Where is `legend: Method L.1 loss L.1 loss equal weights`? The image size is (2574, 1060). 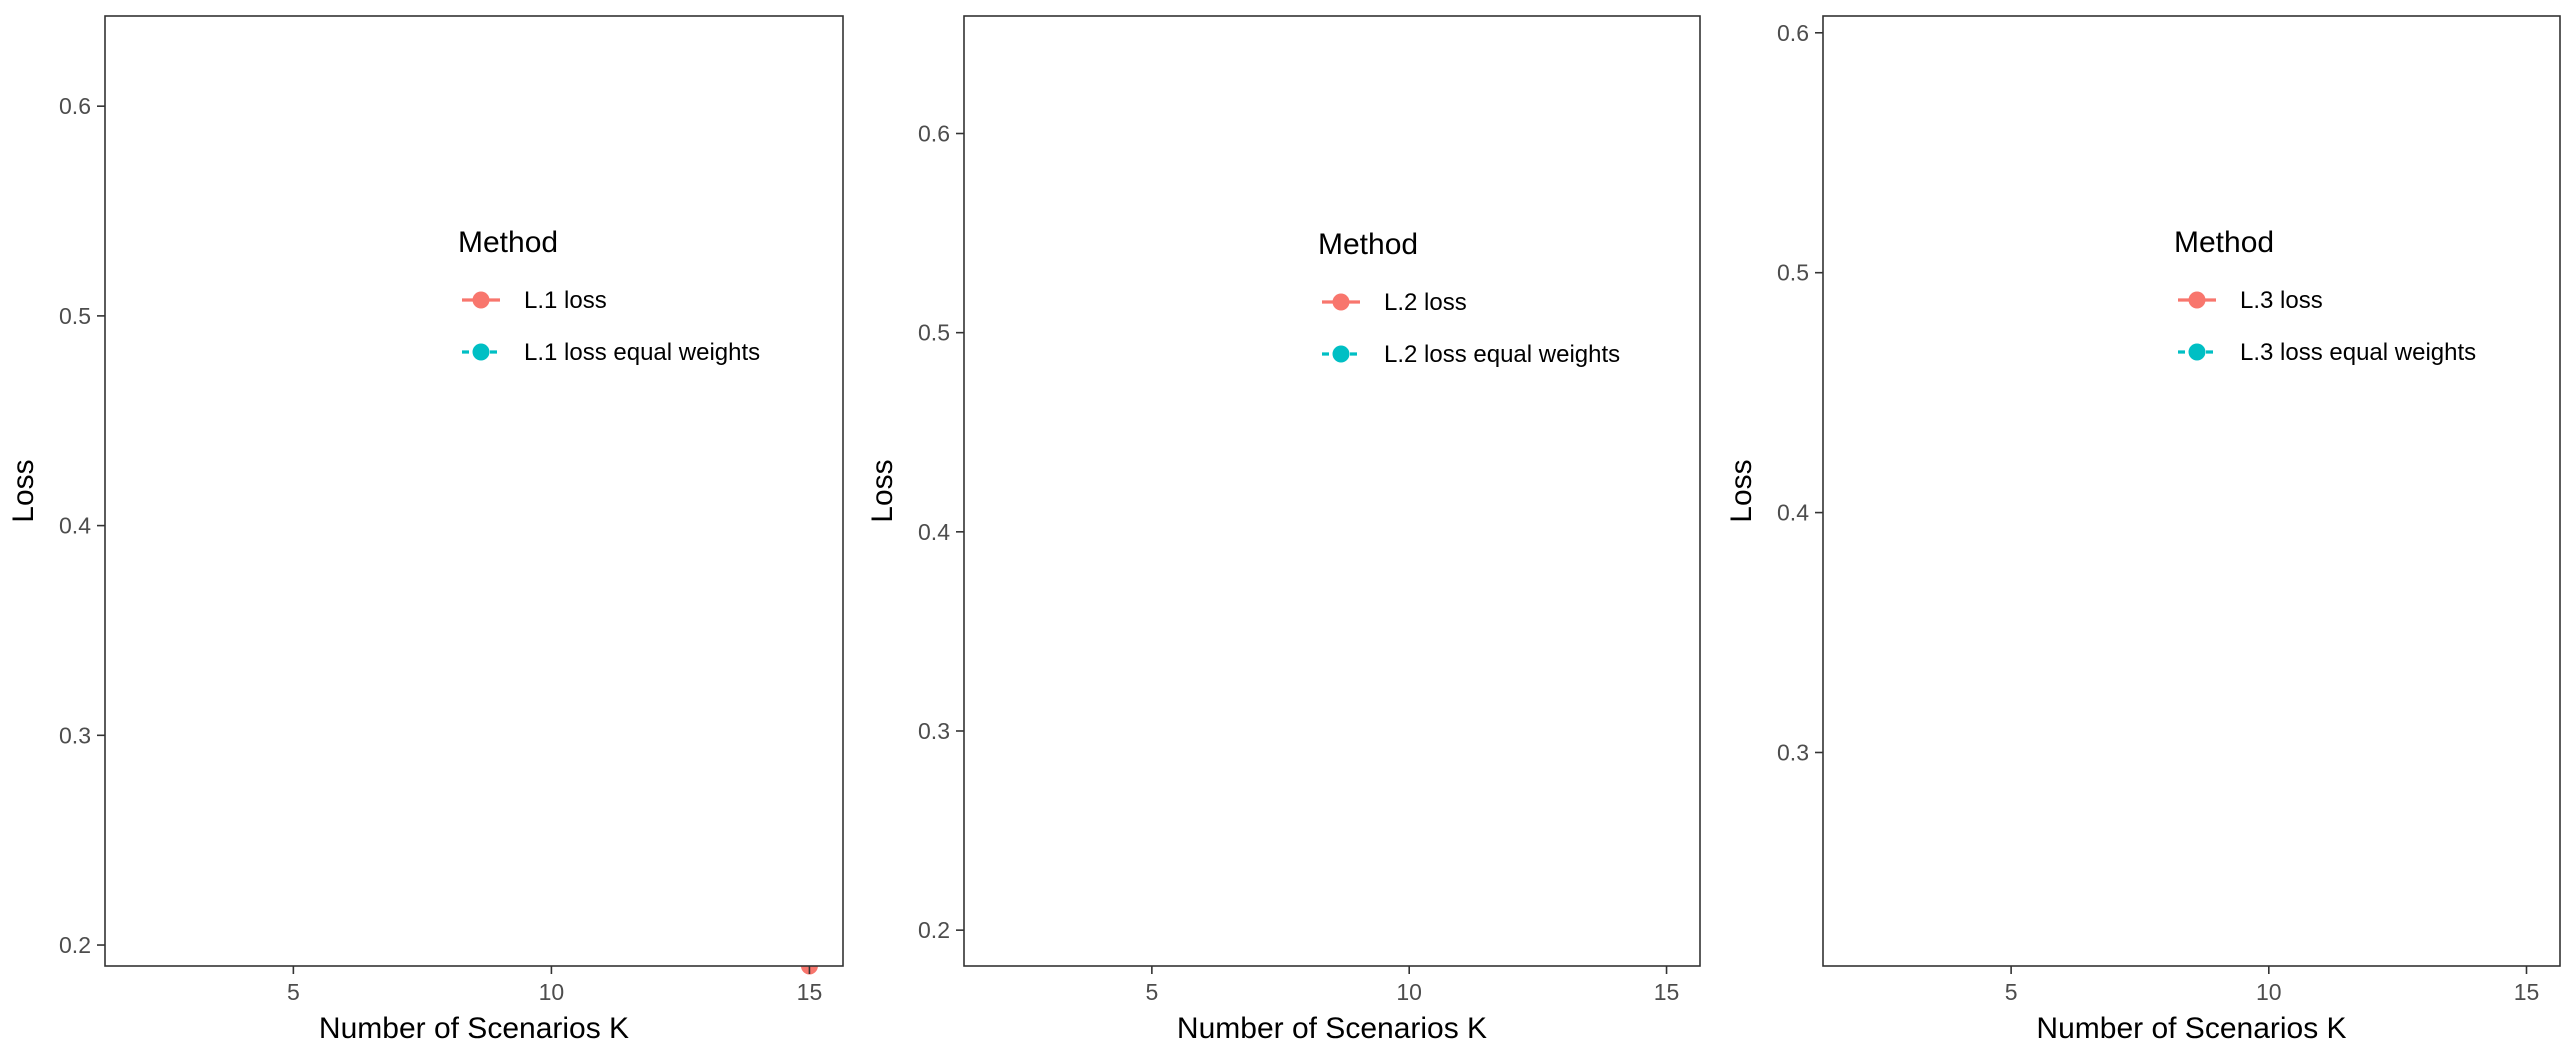
legend: Method L.1 loss L.1 loss equal weights is located at coordinates (620, 300).